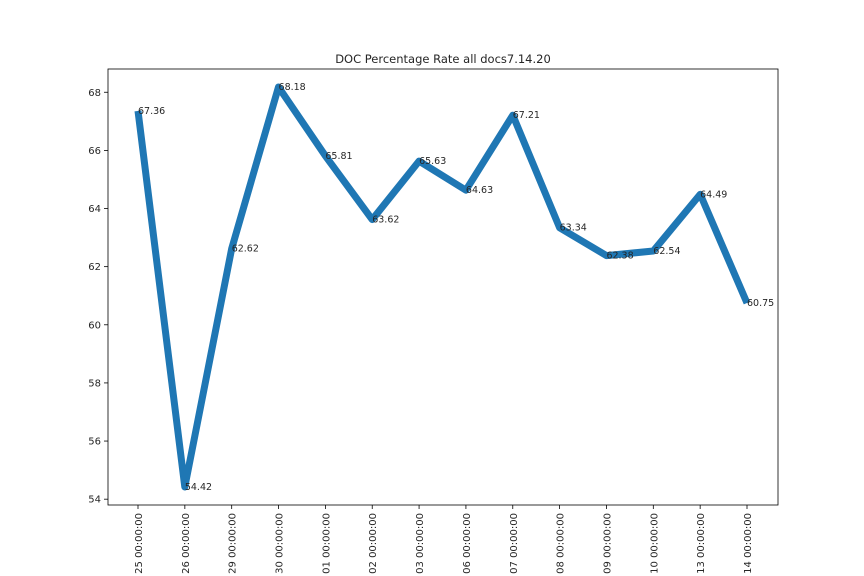 This screenshot has height=576, width=864. Describe the element at coordinates (514, 543) in the screenshot. I see `x-tick-label: 07 00:00:00` at that location.